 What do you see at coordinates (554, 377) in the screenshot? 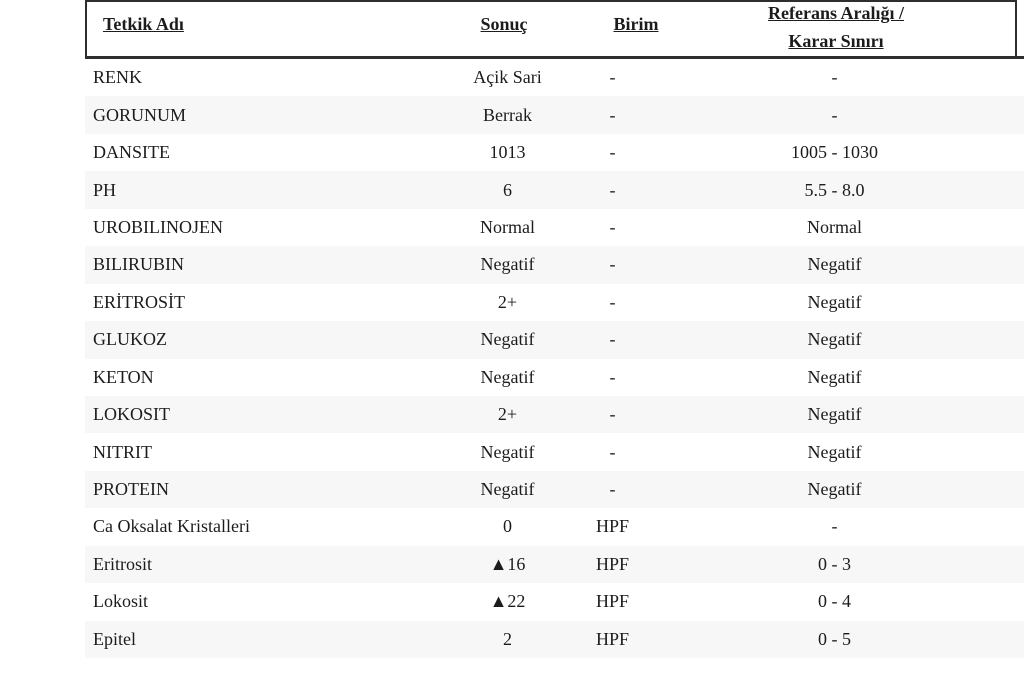
I see `table-row: KETON Negatif - Negatif` at bounding box center [554, 377].